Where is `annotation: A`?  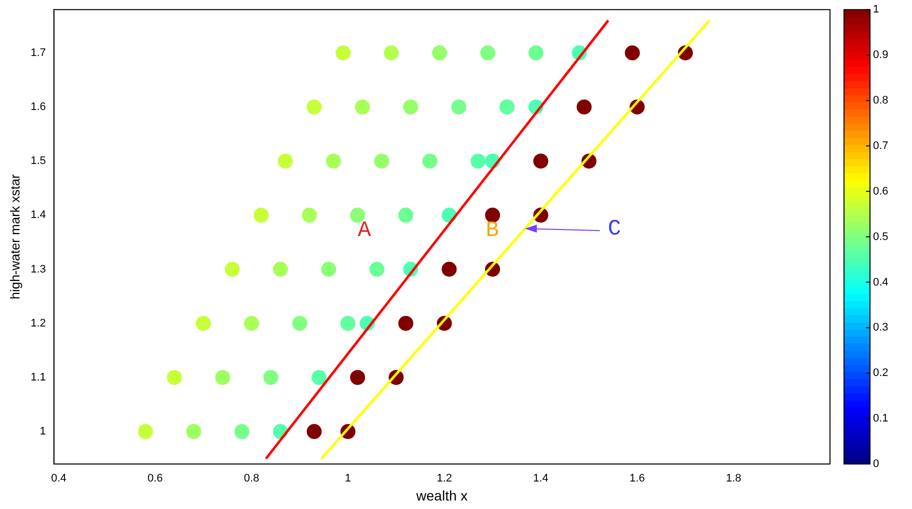
annotation: A is located at coordinates (365, 230).